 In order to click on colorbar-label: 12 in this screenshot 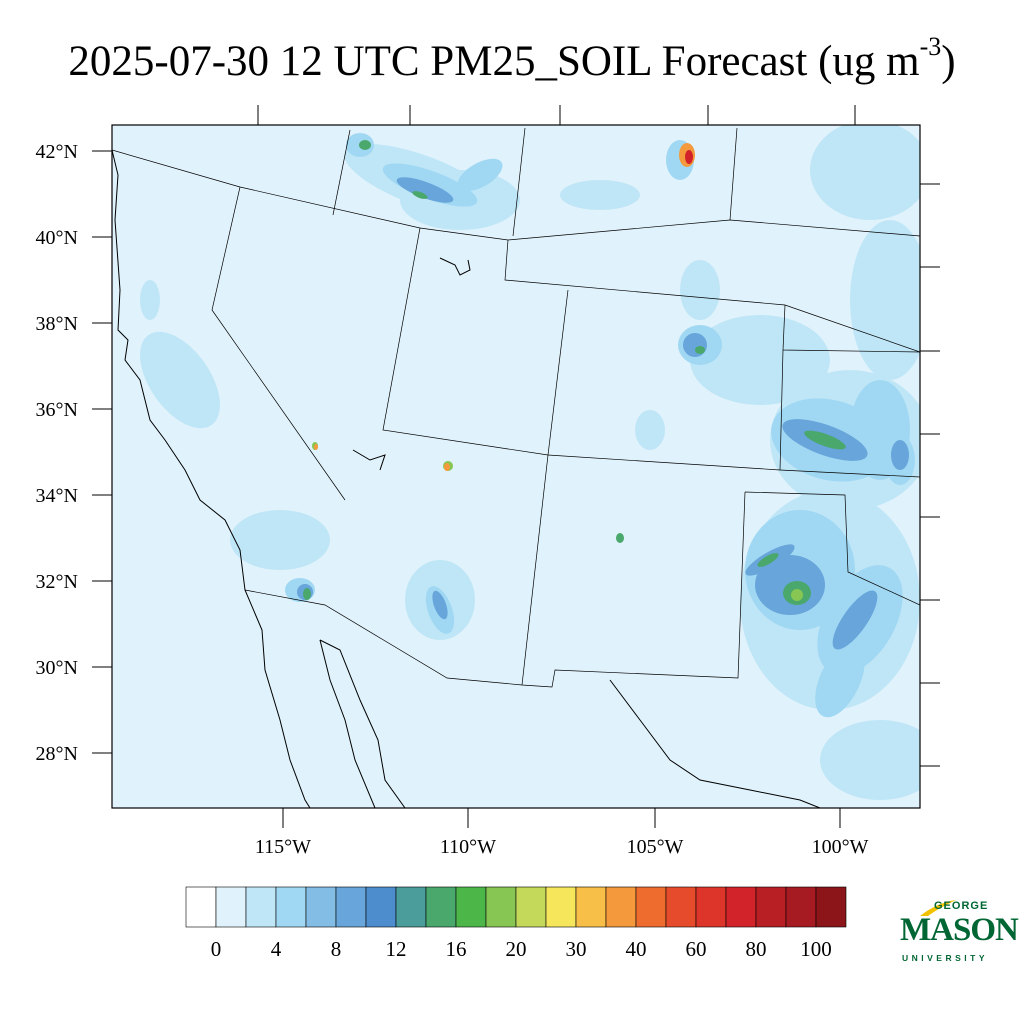, I will do `click(396, 949)`.